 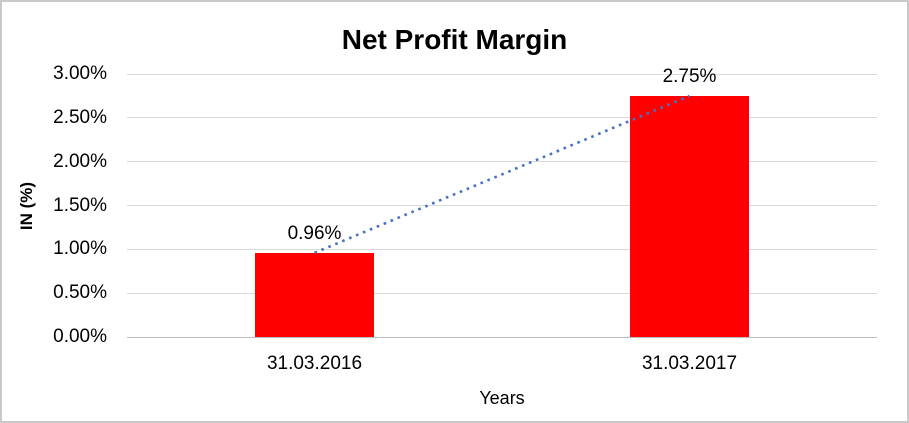 I want to click on chart-title: Net Profit Margin, so click(x=454, y=39).